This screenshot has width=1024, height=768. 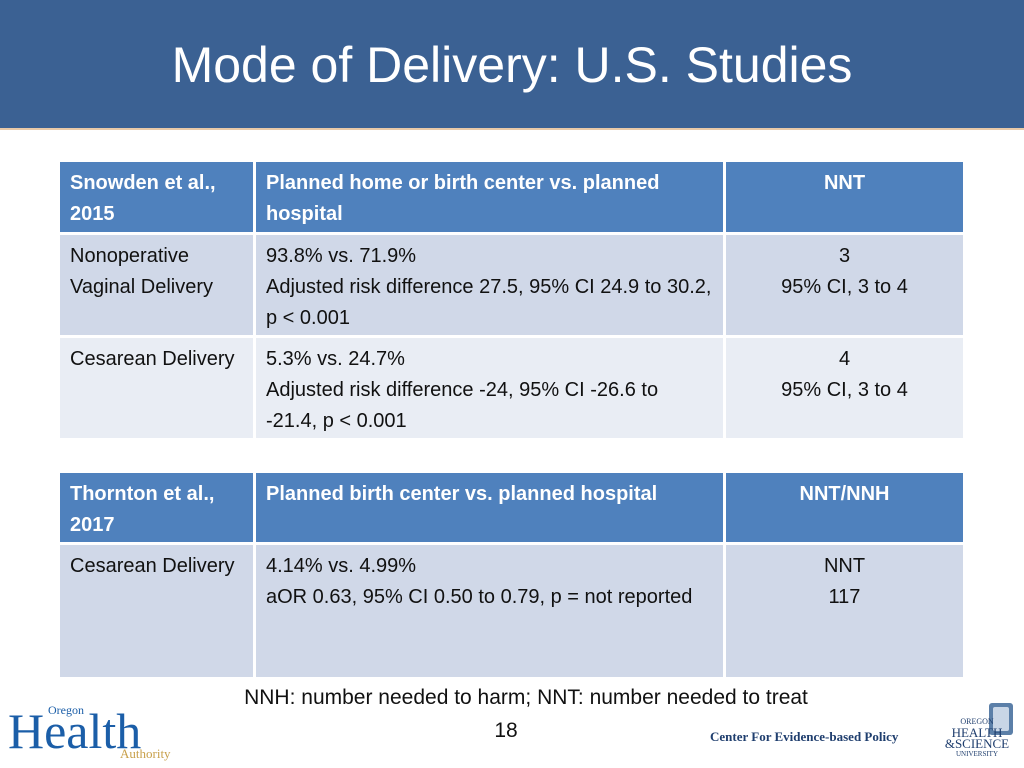 I want to click on cell-text: Thornton et al., 2017, so click(x=142, y=509).